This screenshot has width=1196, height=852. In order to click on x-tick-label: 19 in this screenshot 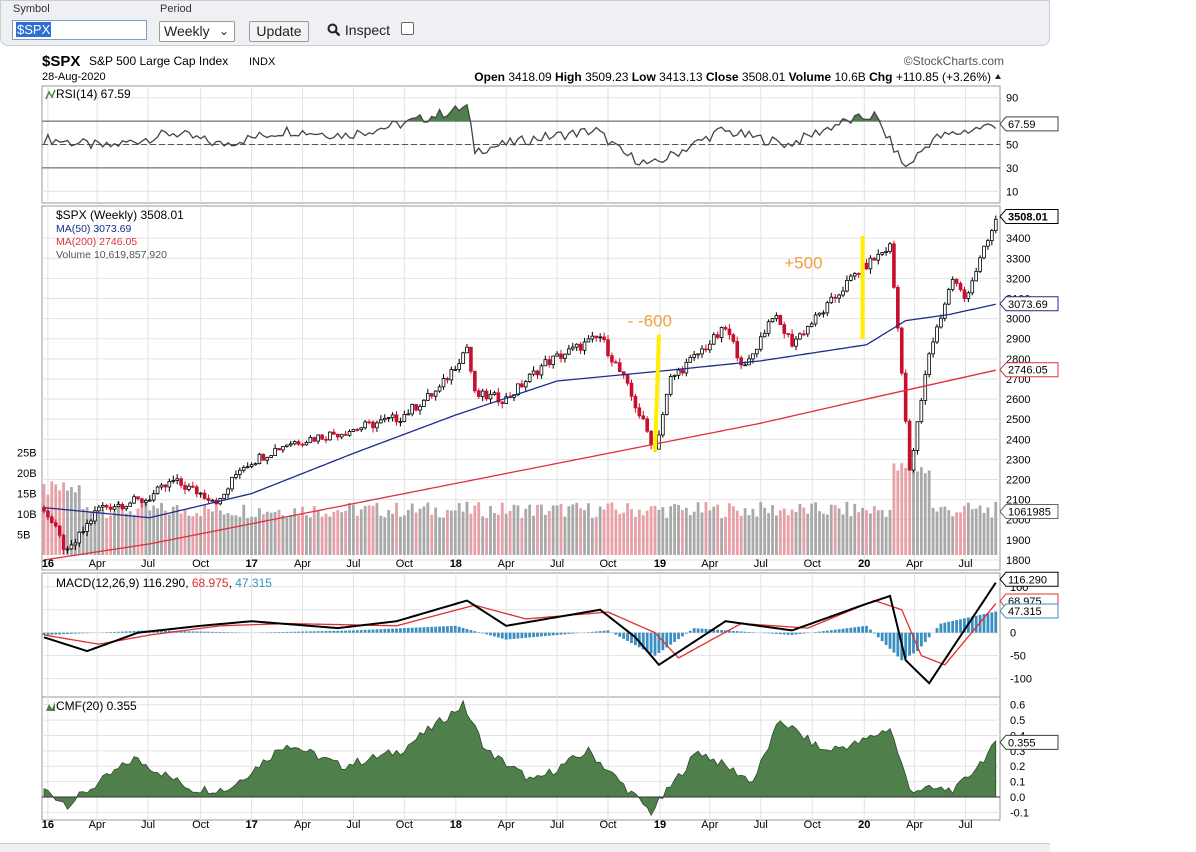, I will do `click(660, 564)`.